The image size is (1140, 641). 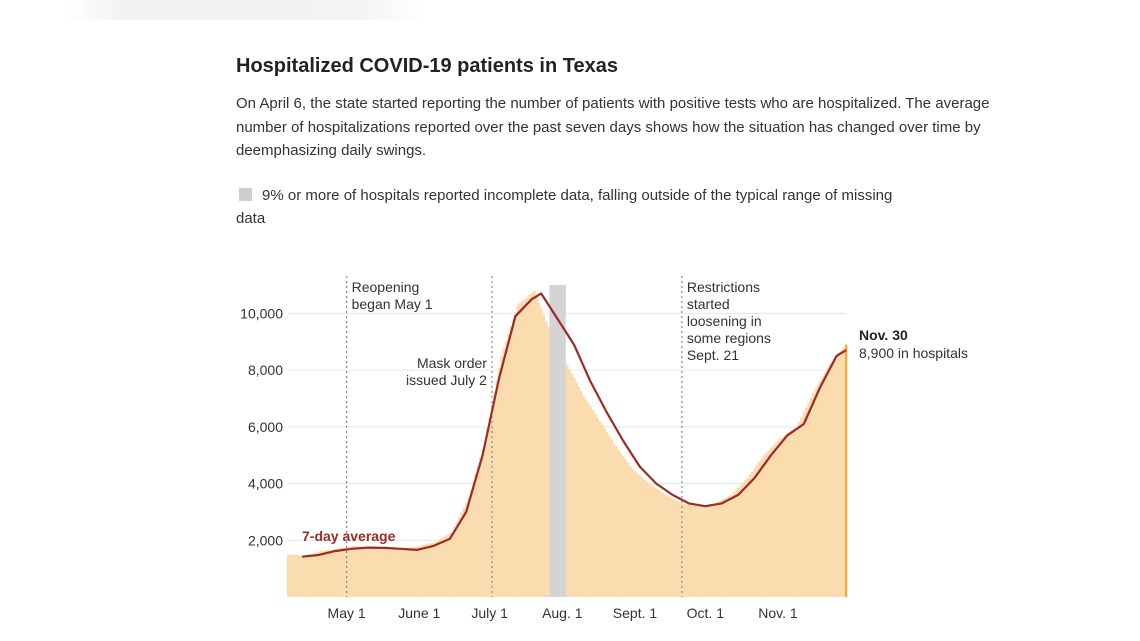 I want to click on y-tick-label: 8,000, so click(x=265, y=370).